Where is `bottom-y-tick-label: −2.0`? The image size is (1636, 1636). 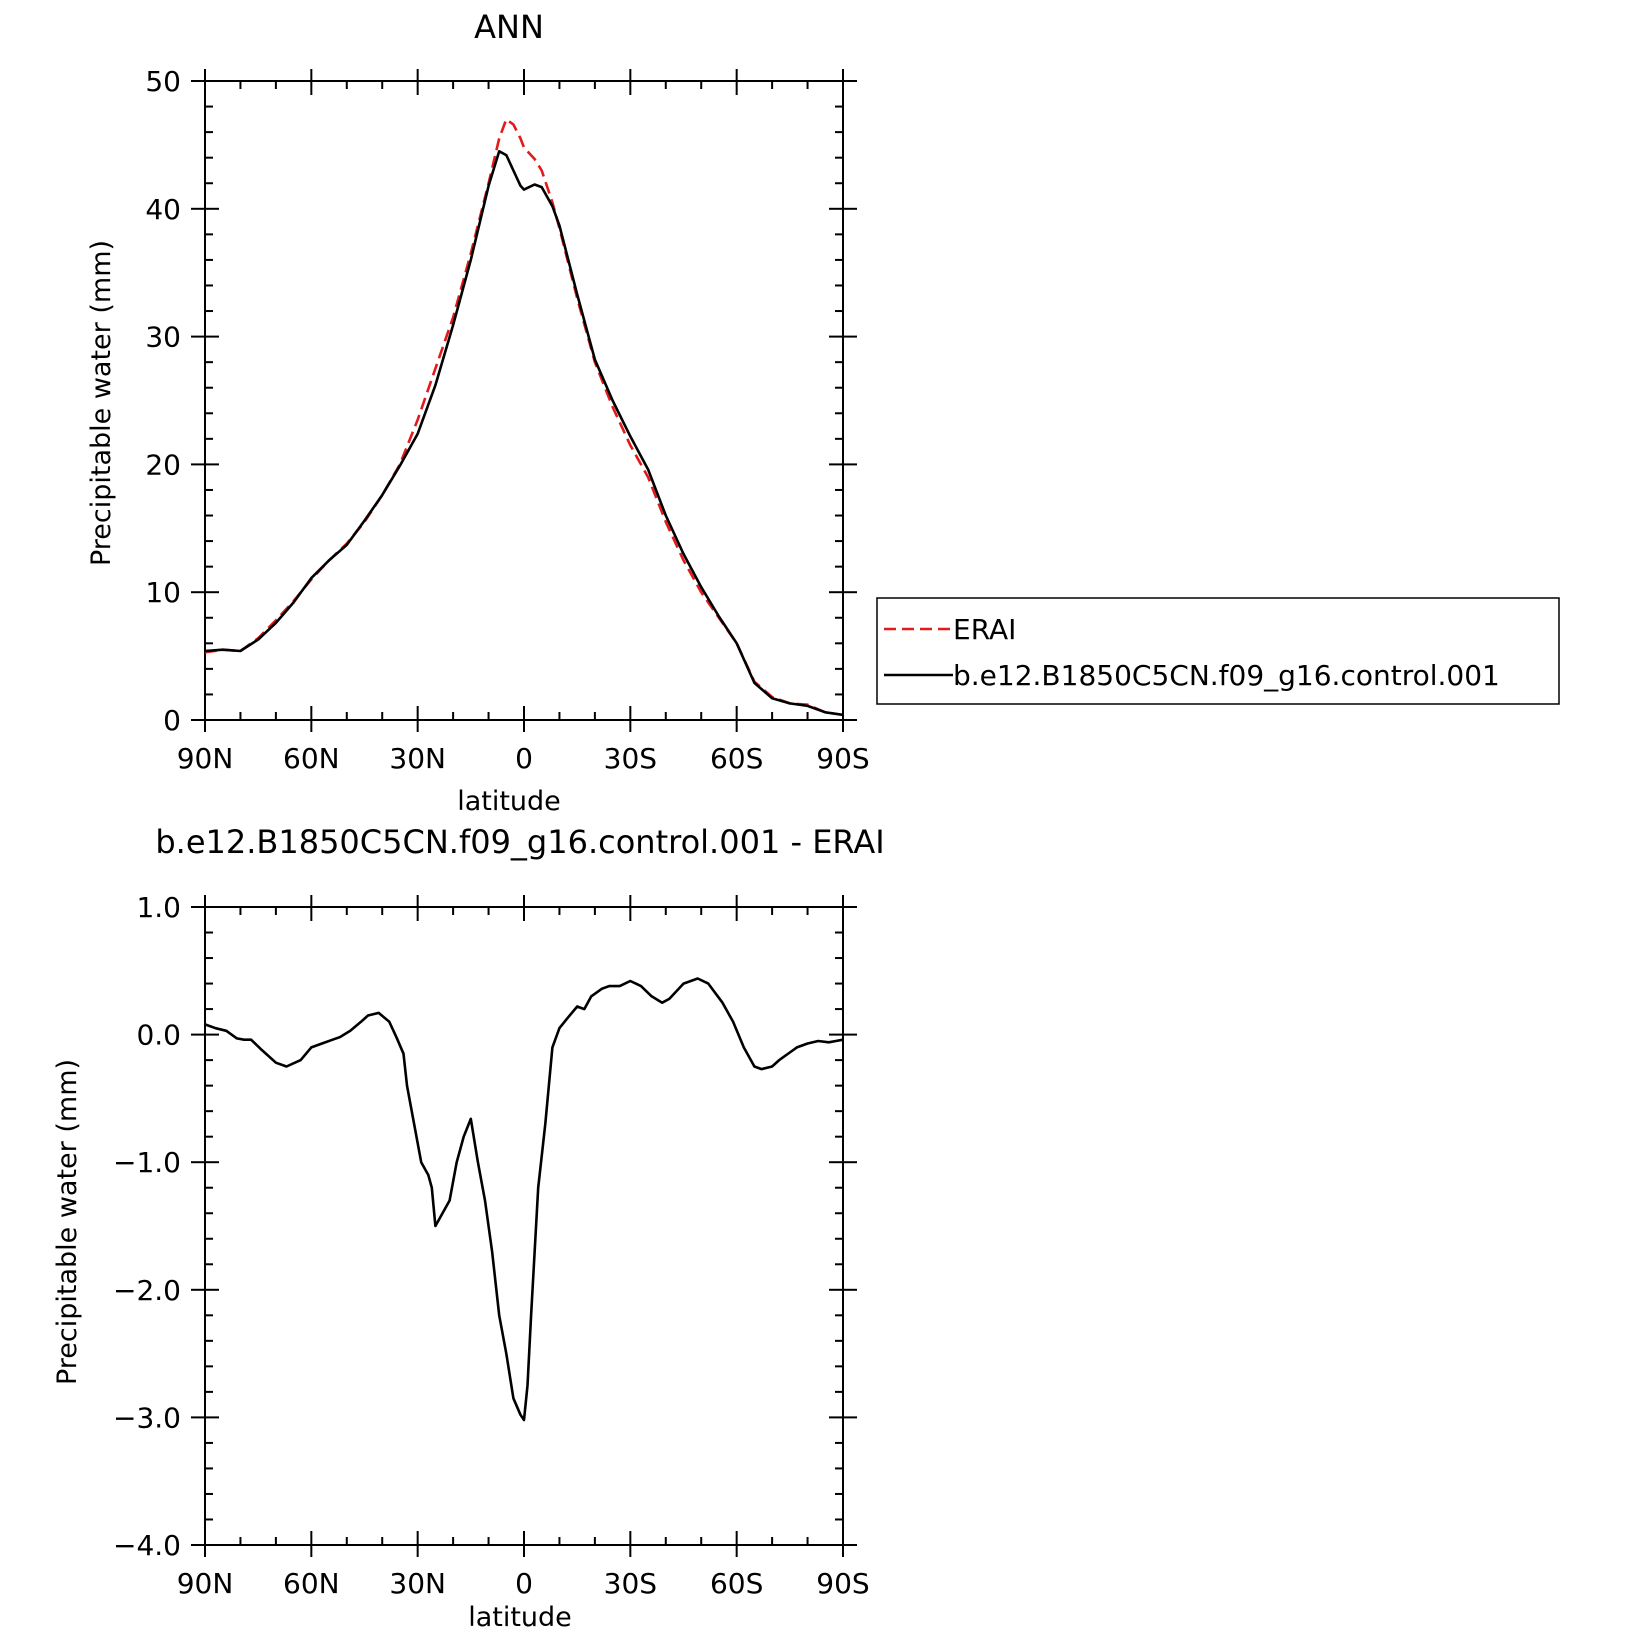
bottom-y-tick-label: −2.0 is located at coordinates (147, 1290).